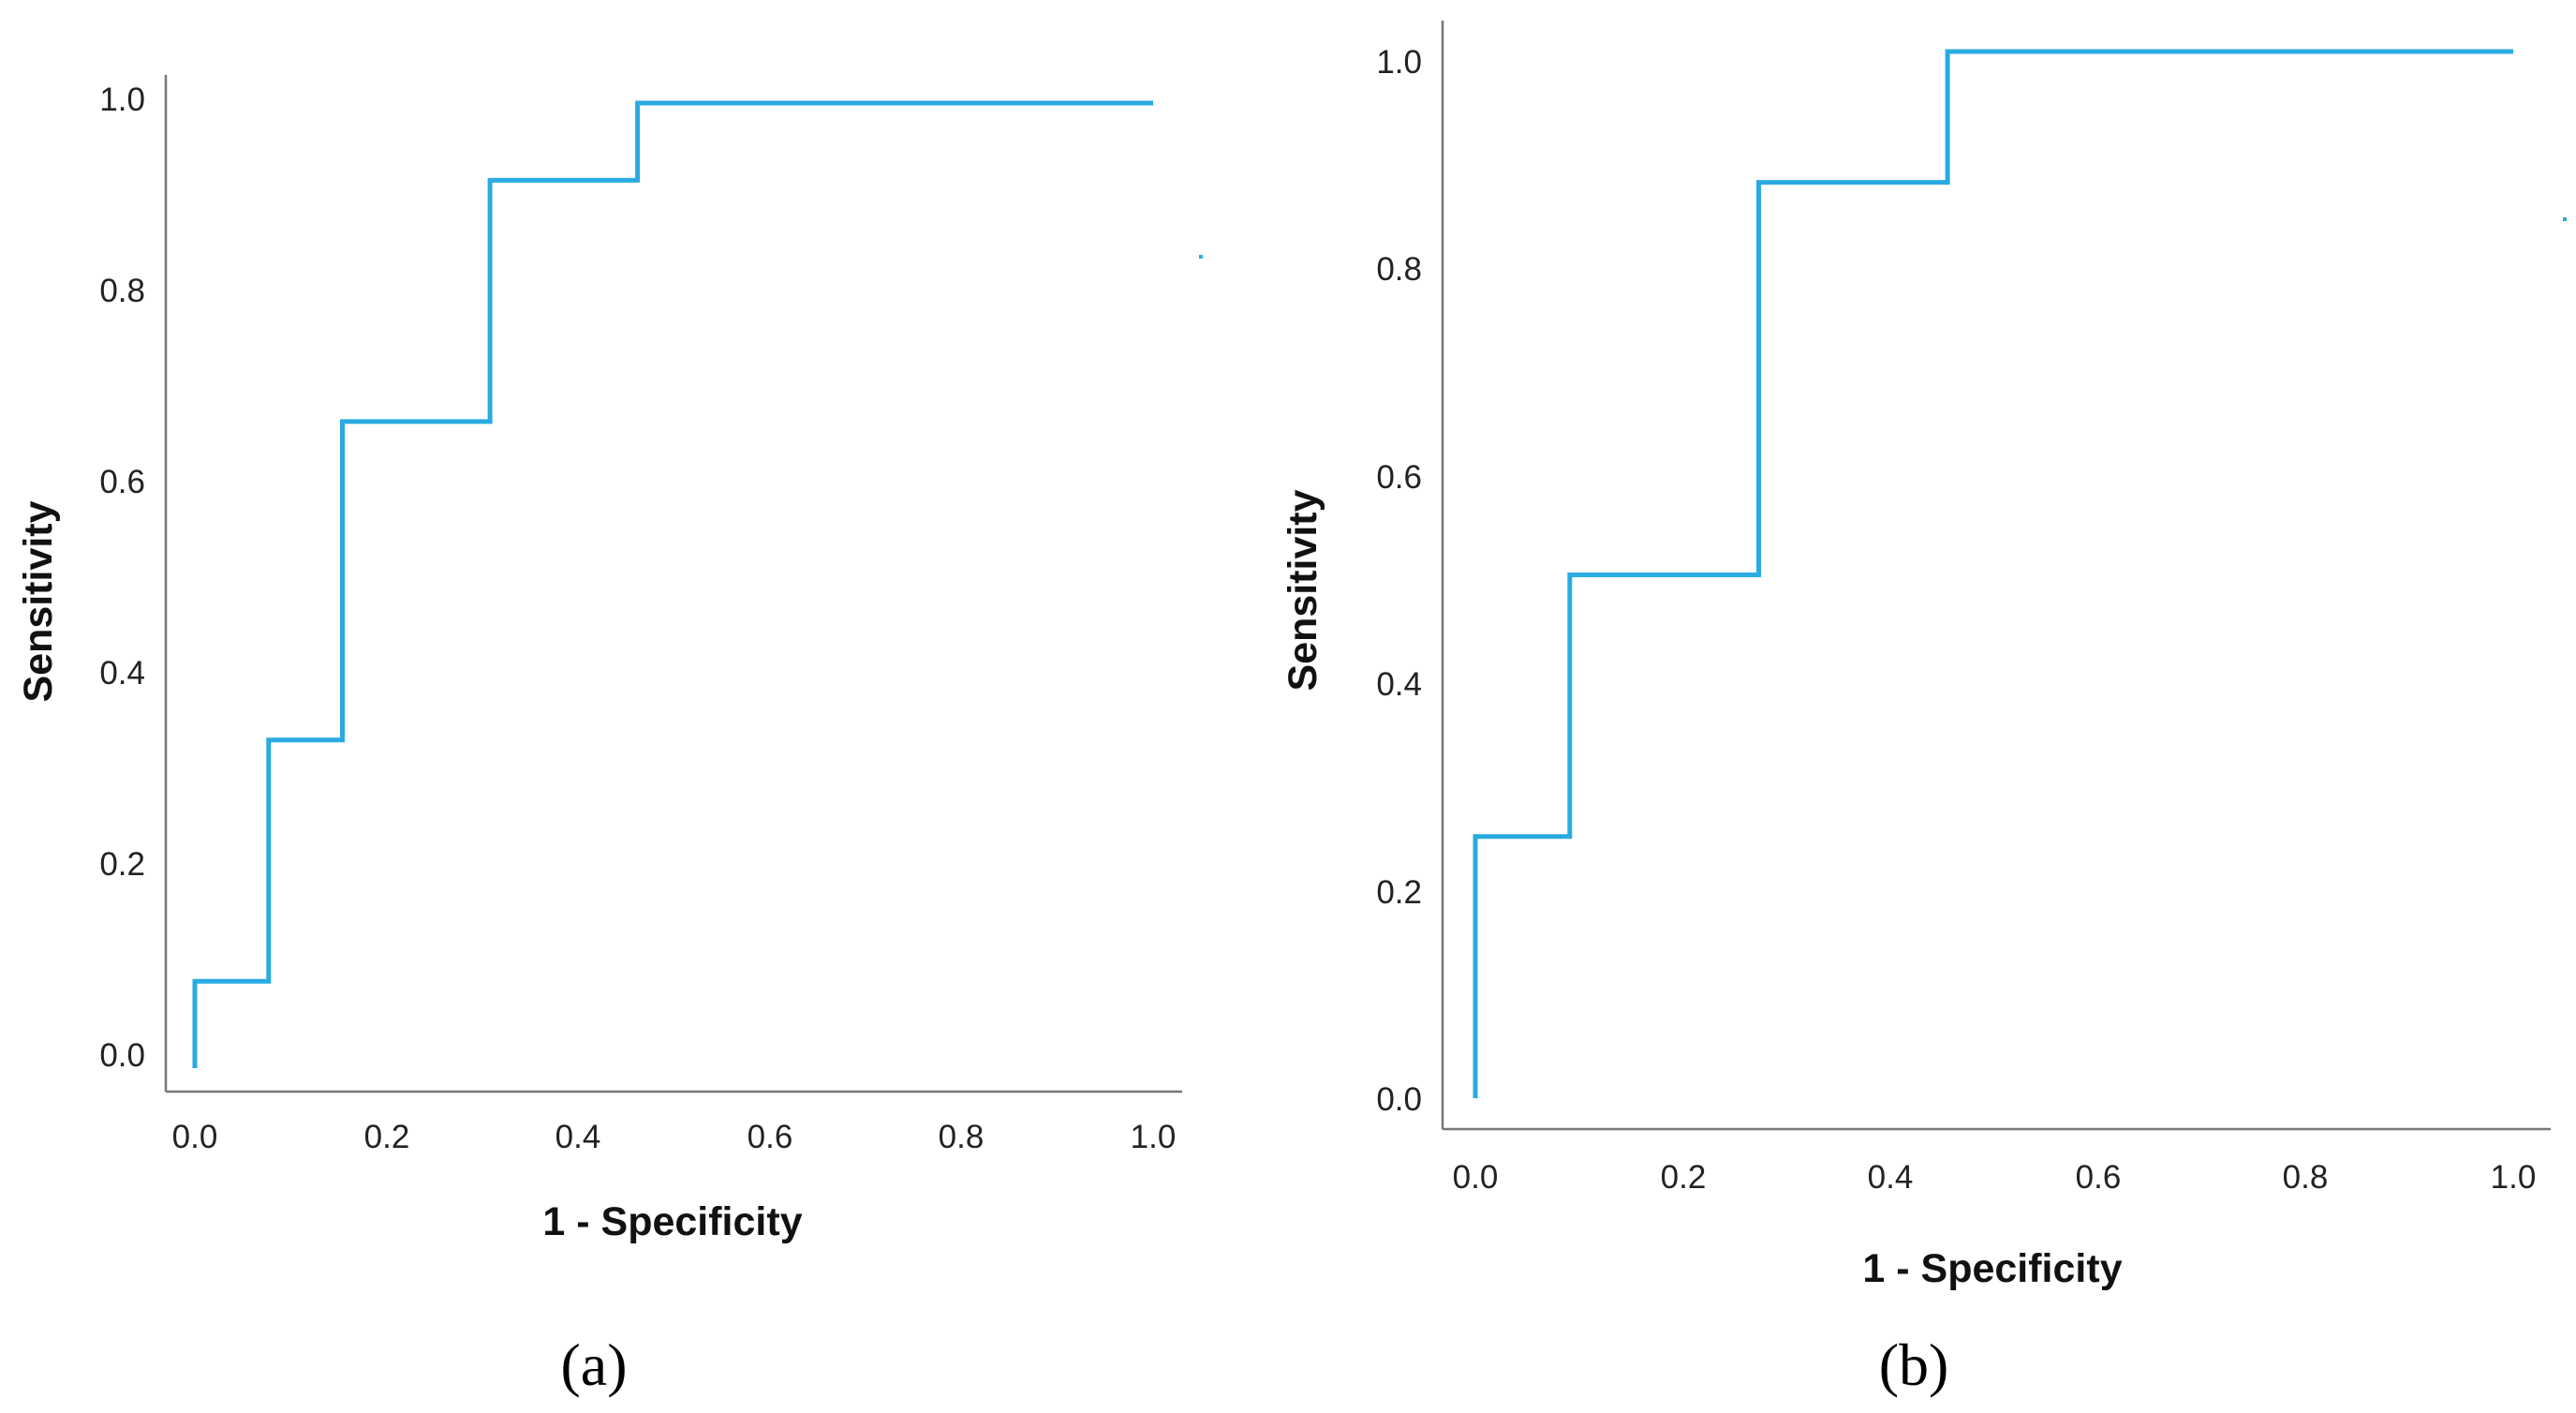 This screenshot has height=1413, width=2576. I want to click on chart-b-x-tick-label: 1.0, so click(2514, 1177).